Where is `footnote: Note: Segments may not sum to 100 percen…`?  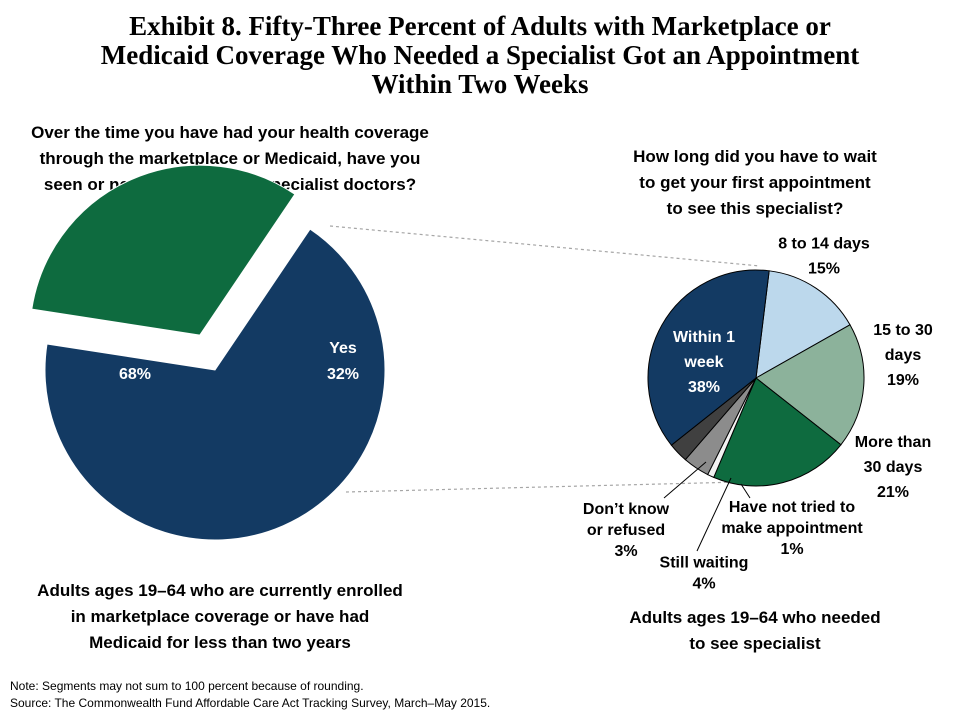 footnote: Note: Segments may not sum to 100 percen… is located at coordinates (250, 695).